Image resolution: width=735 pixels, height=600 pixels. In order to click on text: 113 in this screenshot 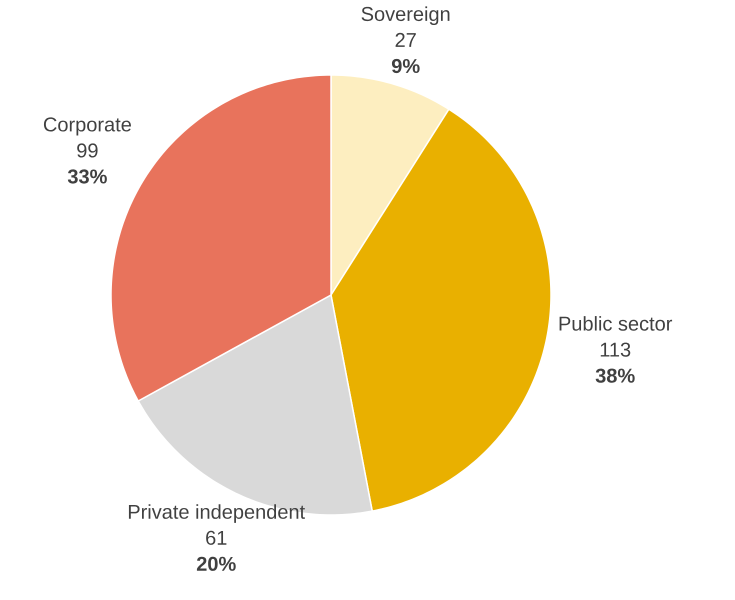, I will do `click(615, 349)`.